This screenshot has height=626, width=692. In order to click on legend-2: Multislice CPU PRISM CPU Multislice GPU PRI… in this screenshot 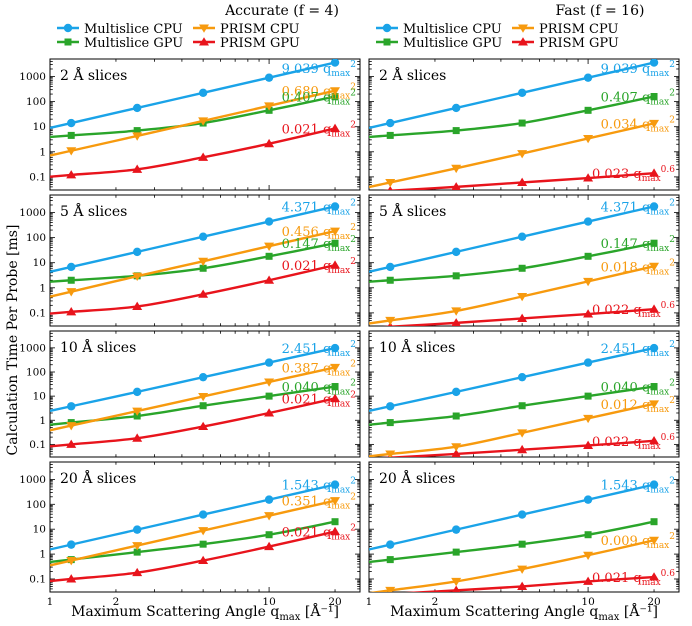, I will do `click(497, 36)`.